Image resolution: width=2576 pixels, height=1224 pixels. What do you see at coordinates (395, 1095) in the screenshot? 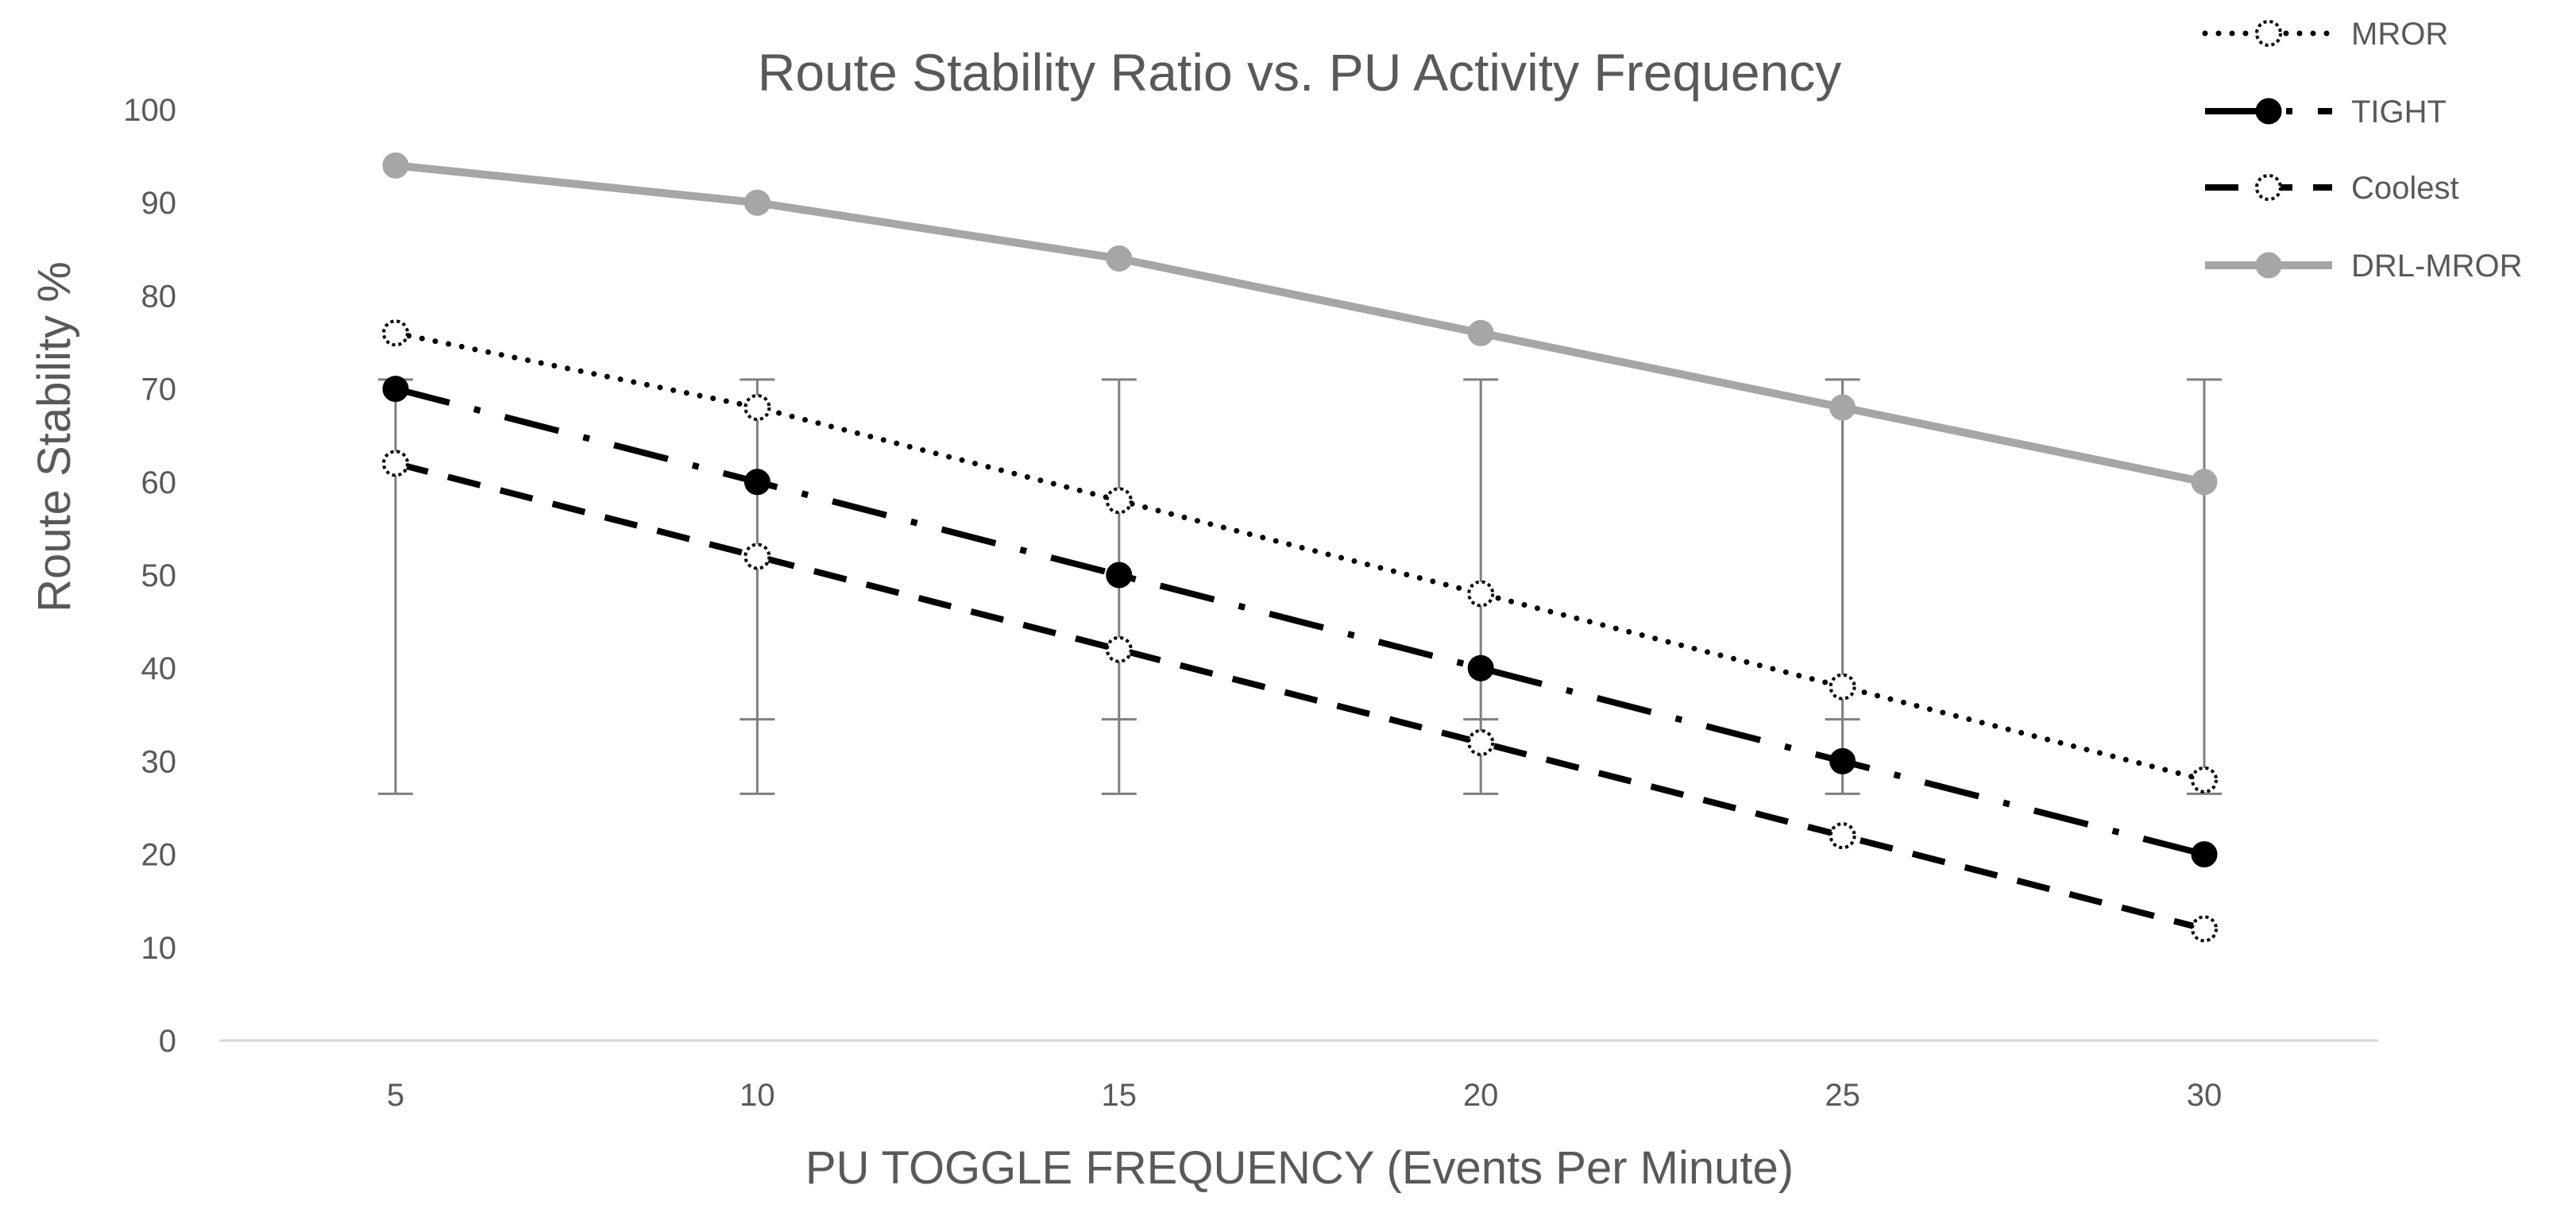
I see `x-tick-label: 5` at bounding box center [395, 1095].